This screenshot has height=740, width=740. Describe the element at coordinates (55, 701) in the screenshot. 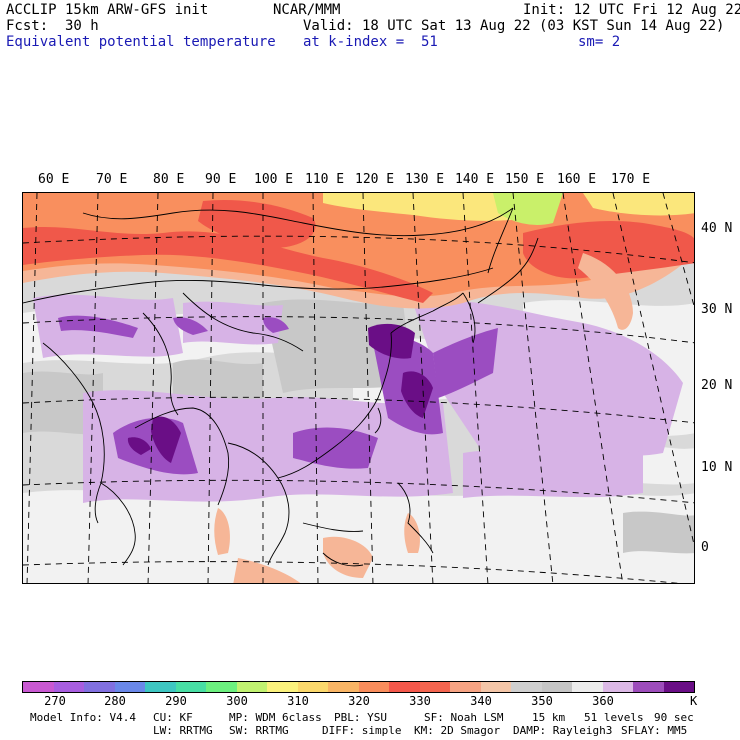

I see `colorbar-tick: 270` at that location.